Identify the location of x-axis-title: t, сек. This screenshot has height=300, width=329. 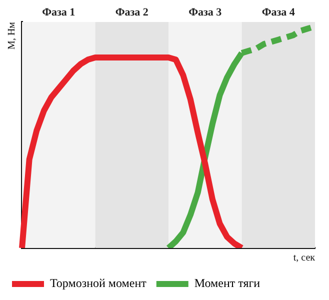
(304, 258).